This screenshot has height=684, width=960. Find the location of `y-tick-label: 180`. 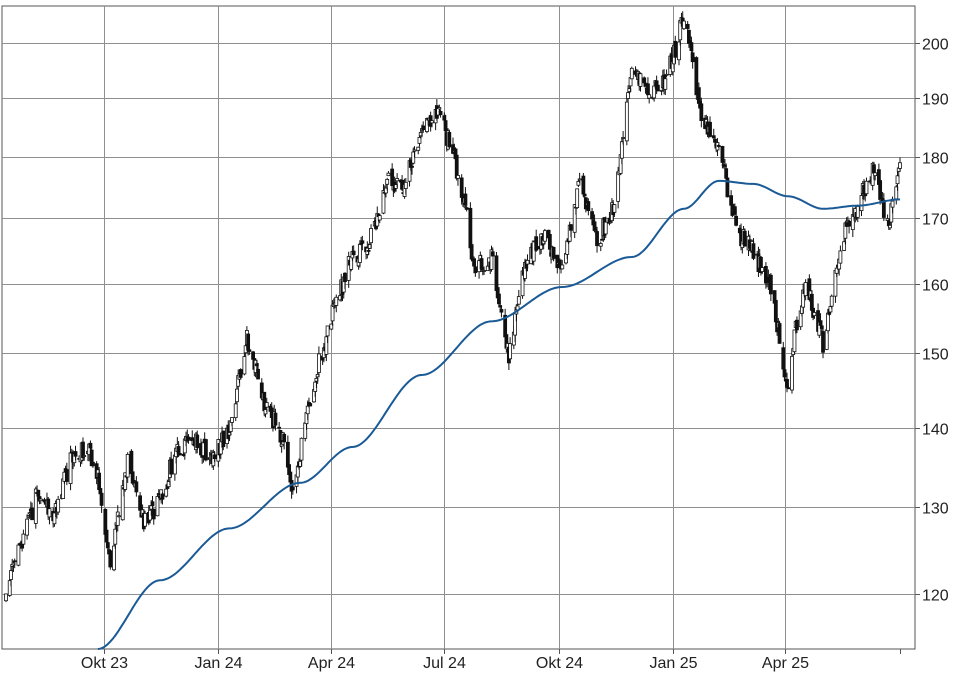

y-tick-label: 180 is located at coordinates (935, 159).